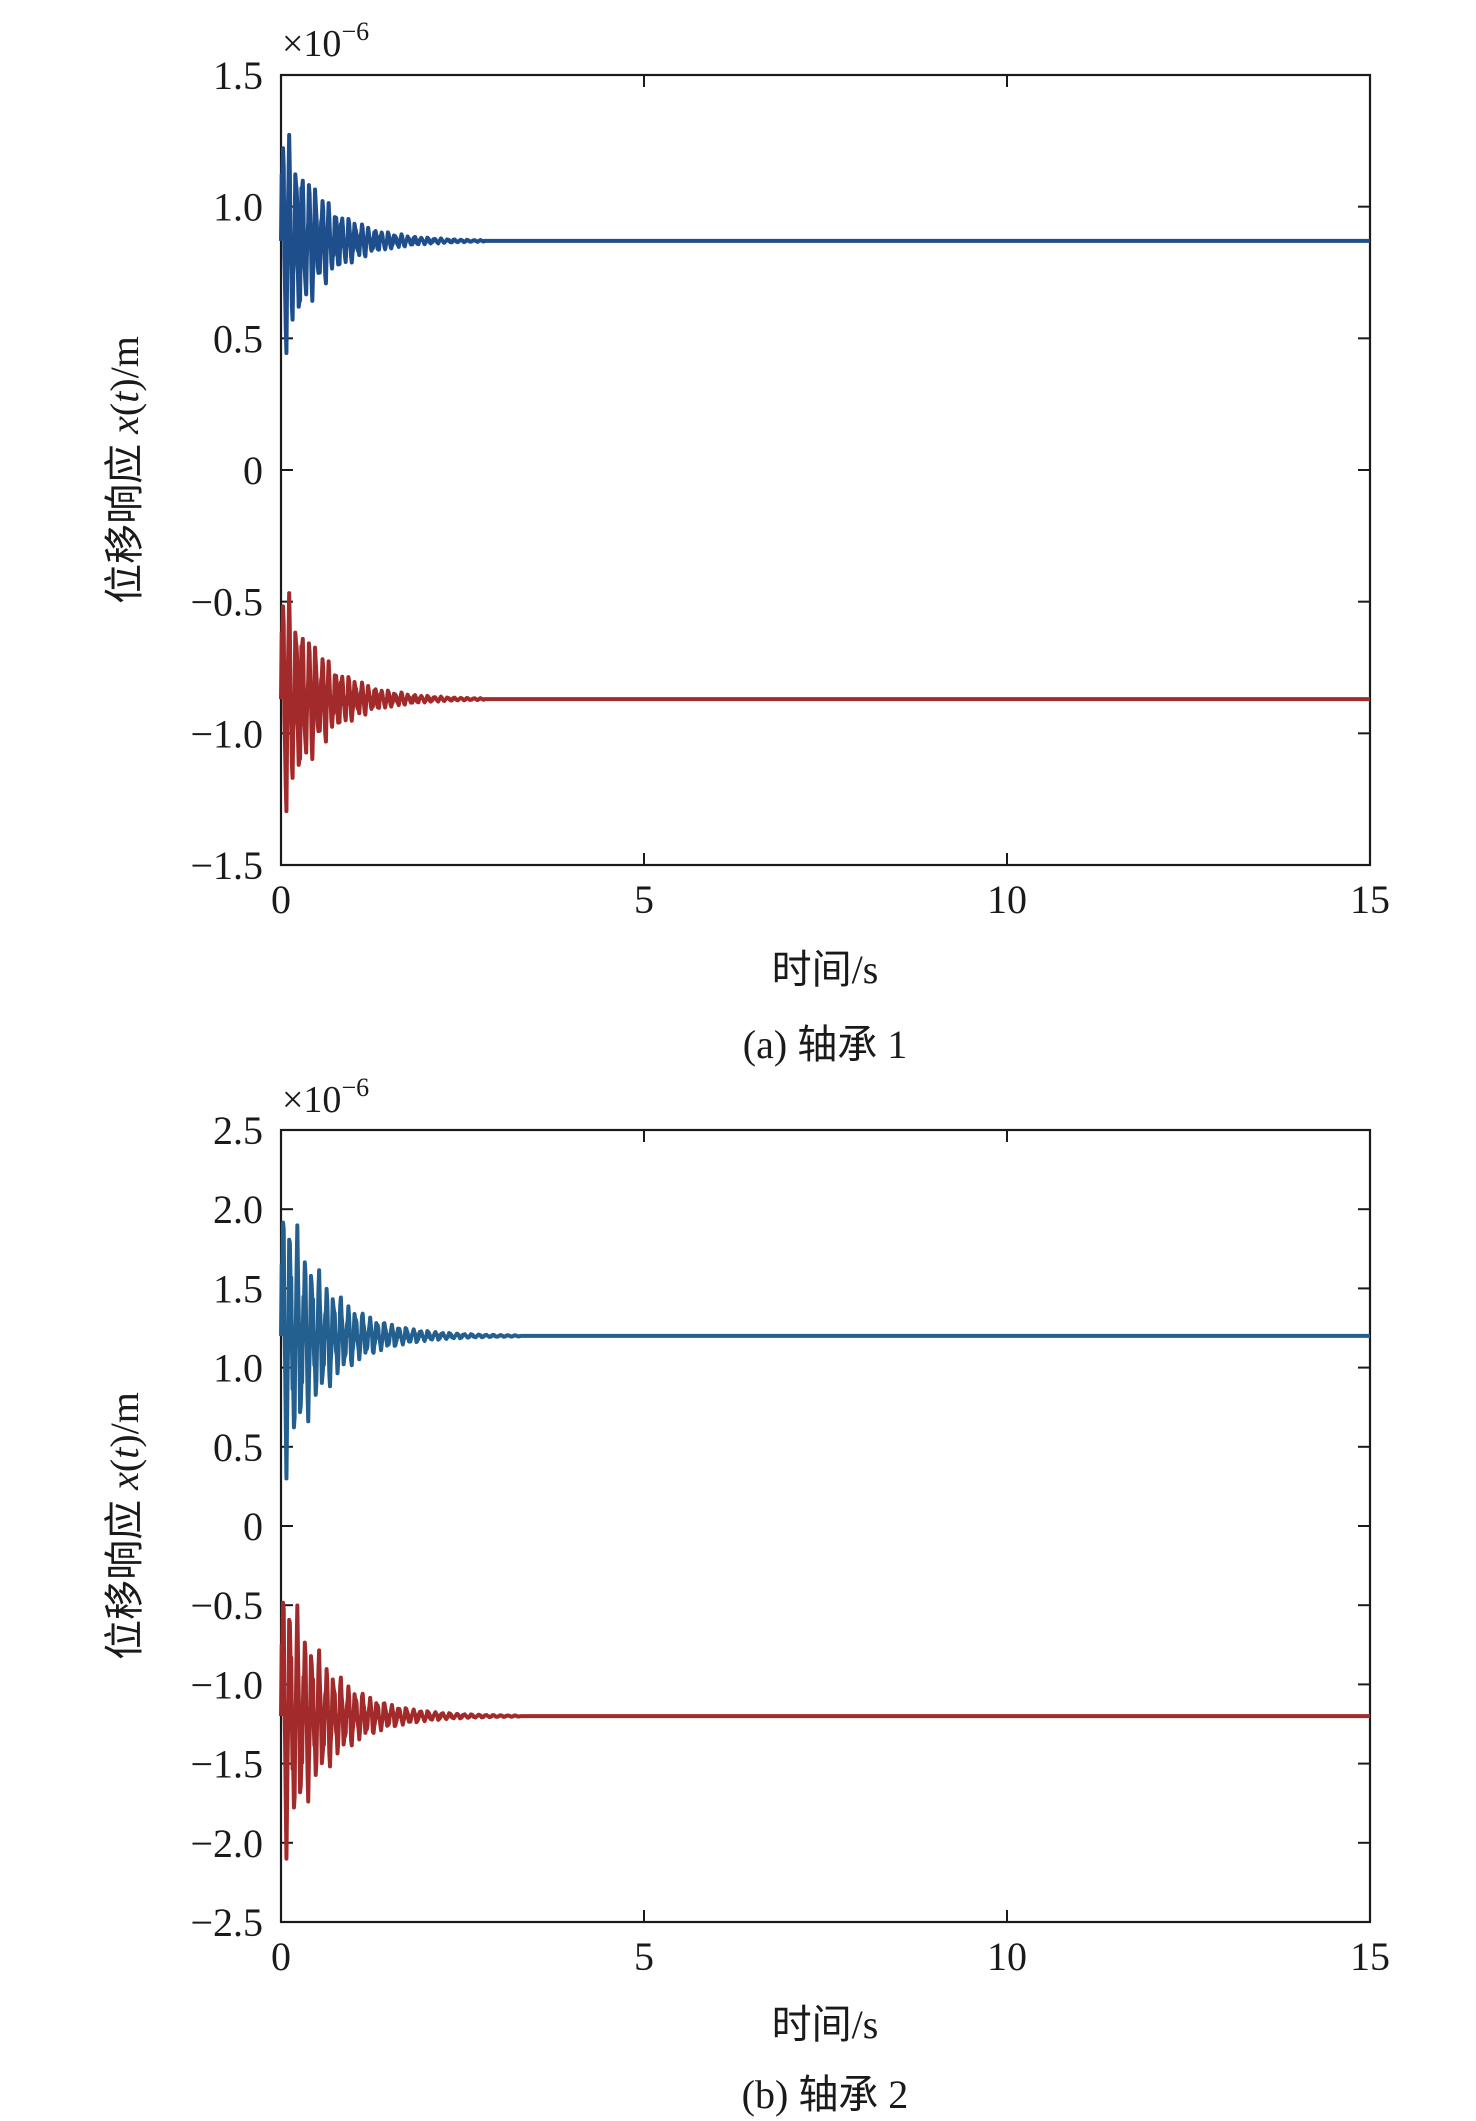 Image resolution: width=1476 pixels, height=2121 pixels. Describe the element at coordinates (825, 2094) in the screenshot. I see `chart-b-caption: (b) 轴承 2` at that location.